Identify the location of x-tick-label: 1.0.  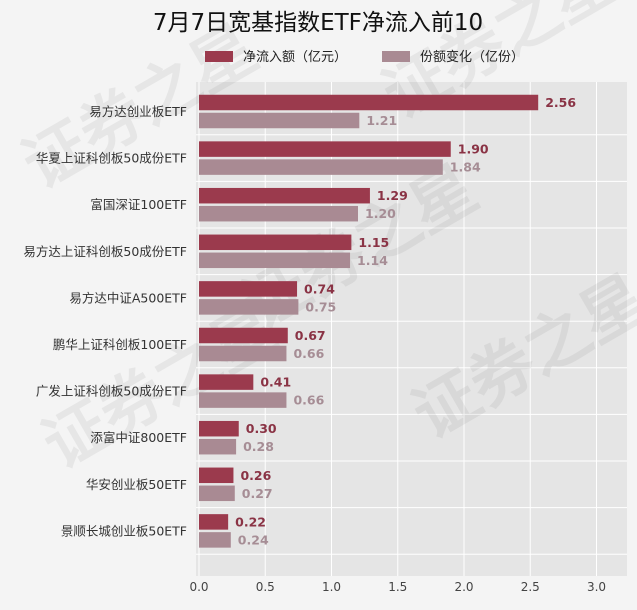
(331, 587).